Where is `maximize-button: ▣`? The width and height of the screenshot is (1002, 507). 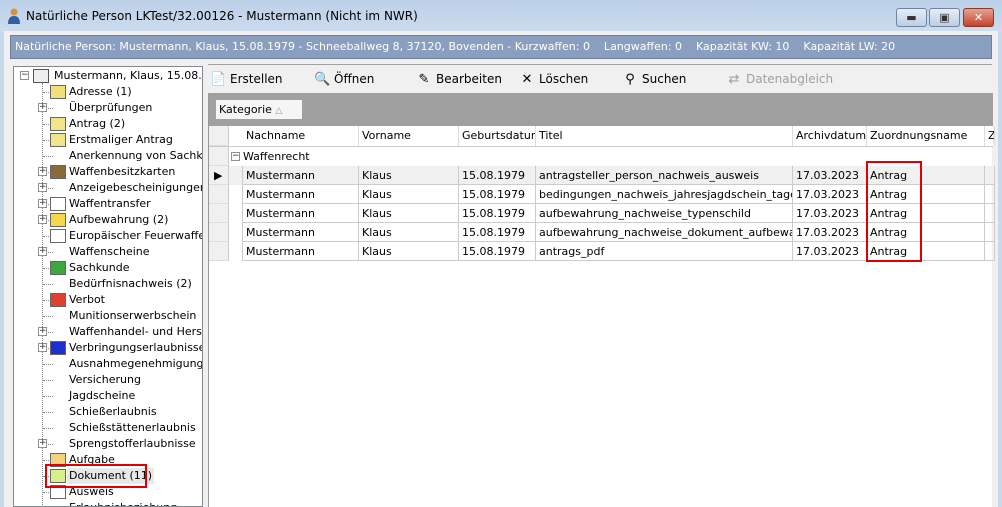
maximize-button: ▣ is located at coordinates (944, 17).